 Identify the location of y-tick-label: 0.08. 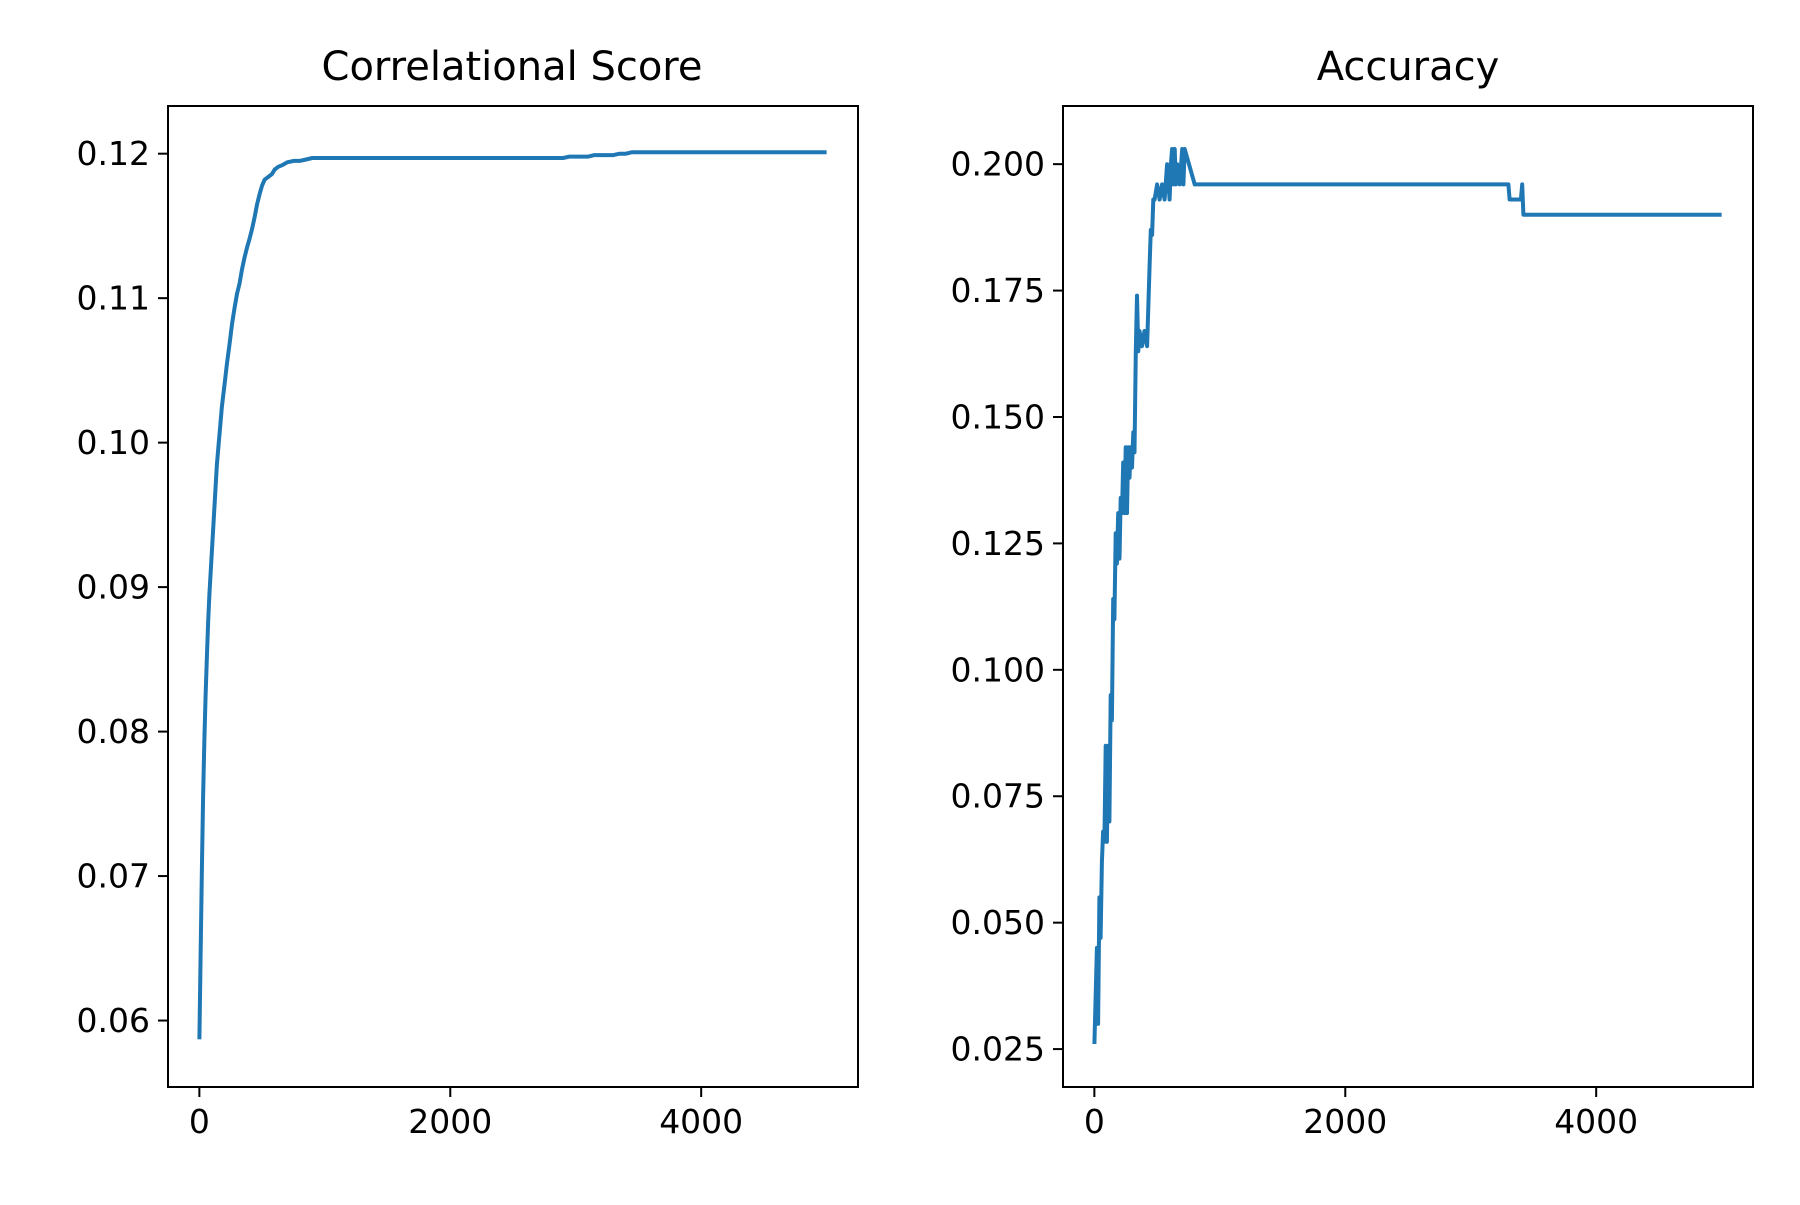
(113, 731).